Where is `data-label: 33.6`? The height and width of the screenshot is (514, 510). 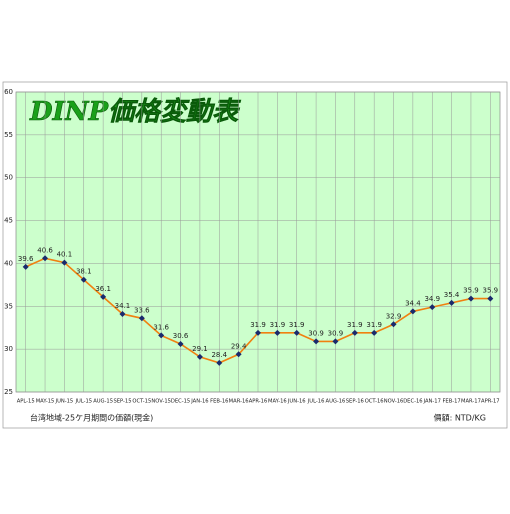
data-label: 33.6 is located at coordinates (142, 310).